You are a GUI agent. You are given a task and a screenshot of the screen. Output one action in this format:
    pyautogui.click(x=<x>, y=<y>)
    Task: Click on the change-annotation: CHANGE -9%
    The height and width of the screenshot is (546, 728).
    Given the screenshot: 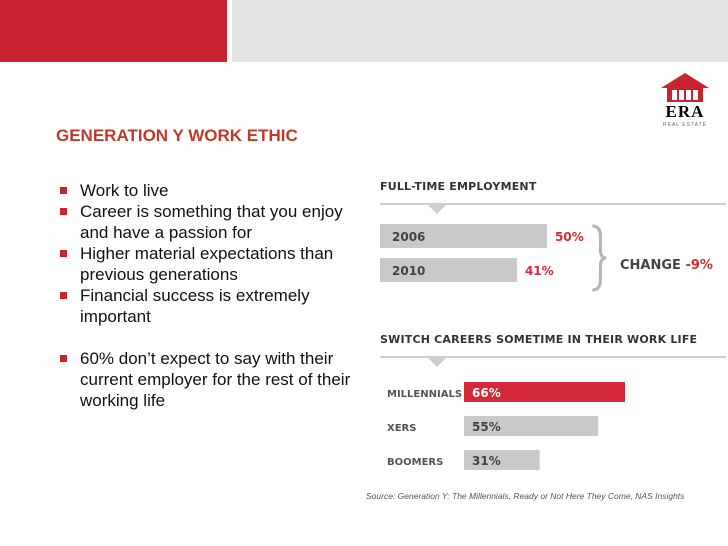 What is the action you would take?
    pyautogui.click(x=666, y=265)
    